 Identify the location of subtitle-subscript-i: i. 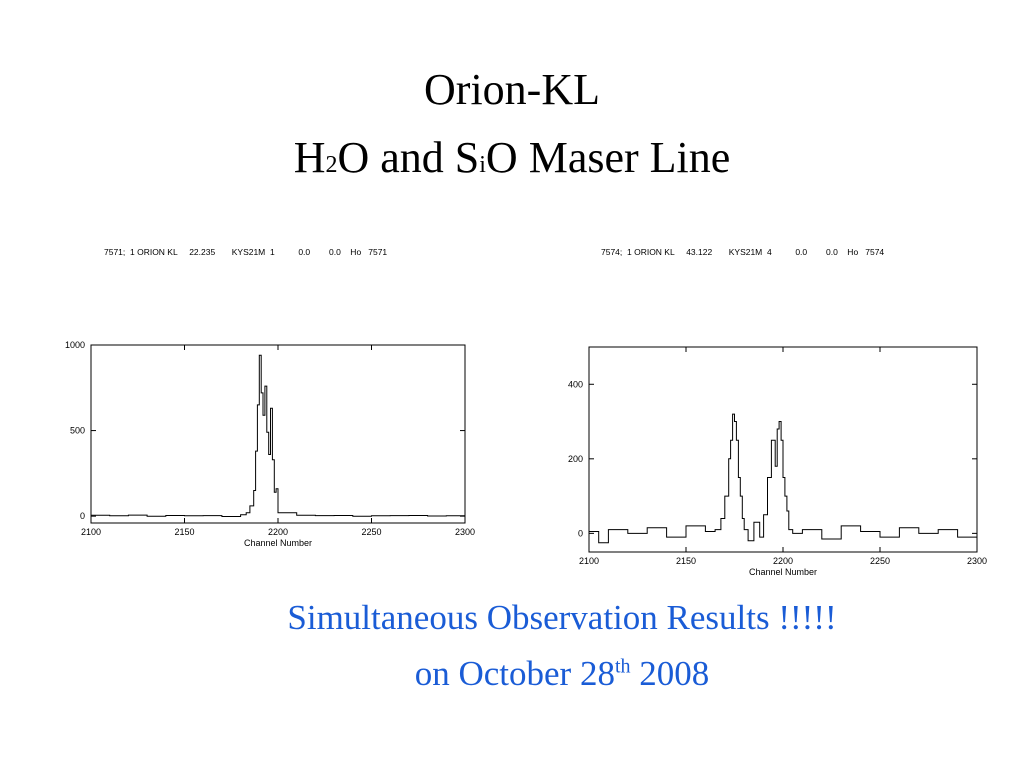
(482, 165).